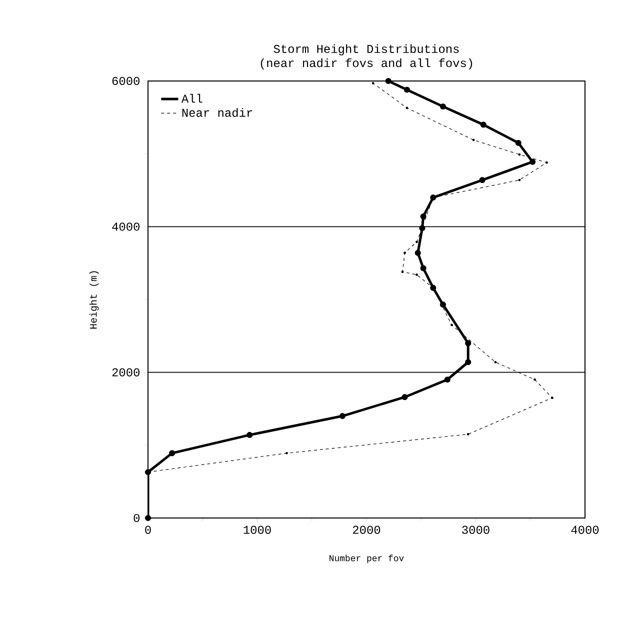 The width and height of the screenshot is (620, 623). Describe the element at coordinates (367, 559) in the screenshot. I see `x-axis-title: Number per fov` at that location.